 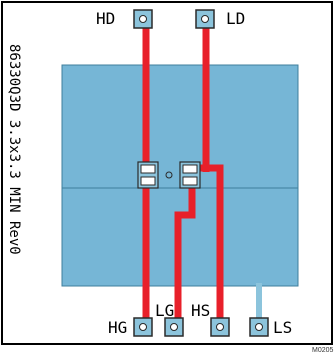 What do you see at coordinates (220, 327) in the screenshot?
I see `pad-hs` at bounding box center [220, 327].